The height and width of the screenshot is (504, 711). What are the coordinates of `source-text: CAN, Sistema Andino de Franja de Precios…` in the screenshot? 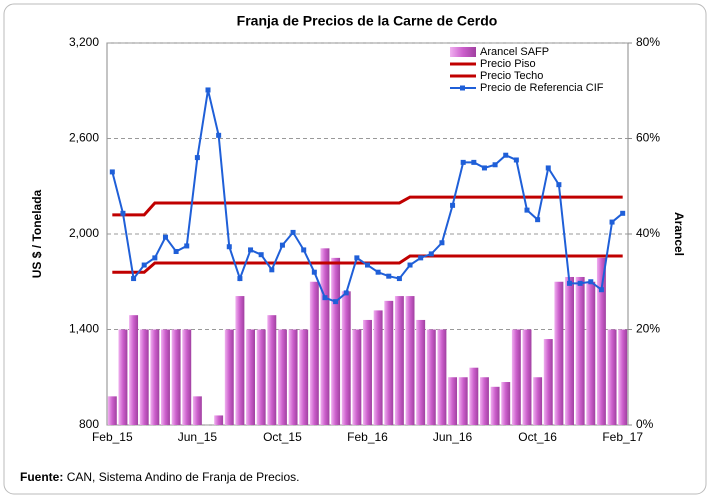 It's located at (183, 477).